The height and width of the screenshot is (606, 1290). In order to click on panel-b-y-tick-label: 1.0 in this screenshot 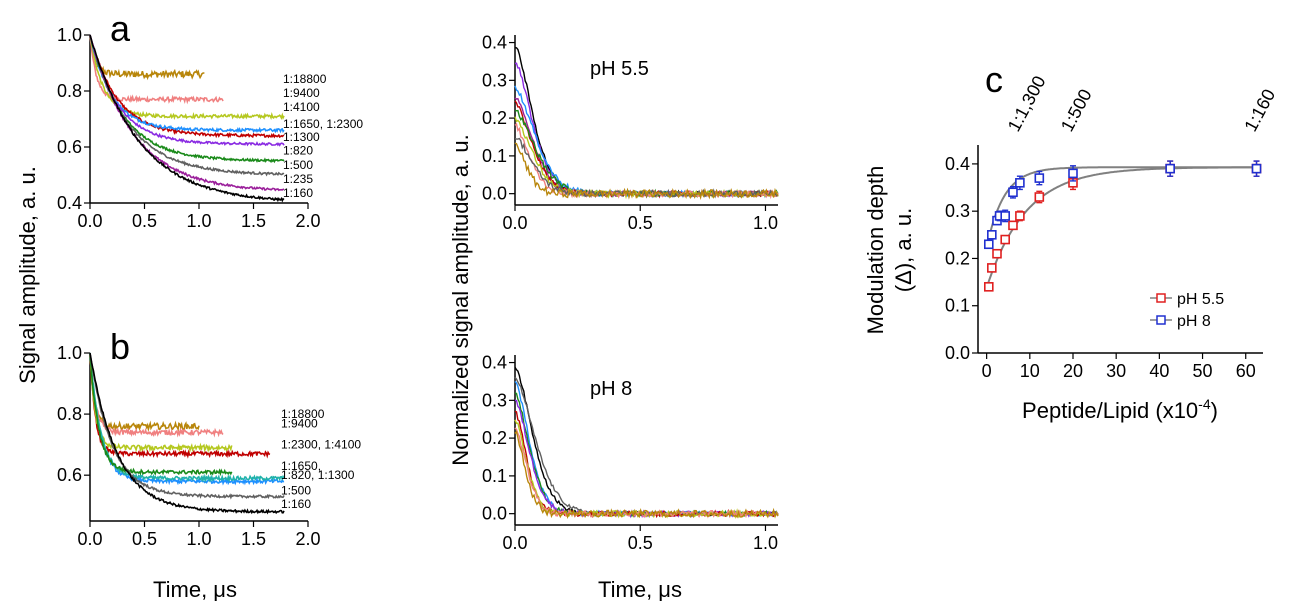, I will do `click(69, 353)`.